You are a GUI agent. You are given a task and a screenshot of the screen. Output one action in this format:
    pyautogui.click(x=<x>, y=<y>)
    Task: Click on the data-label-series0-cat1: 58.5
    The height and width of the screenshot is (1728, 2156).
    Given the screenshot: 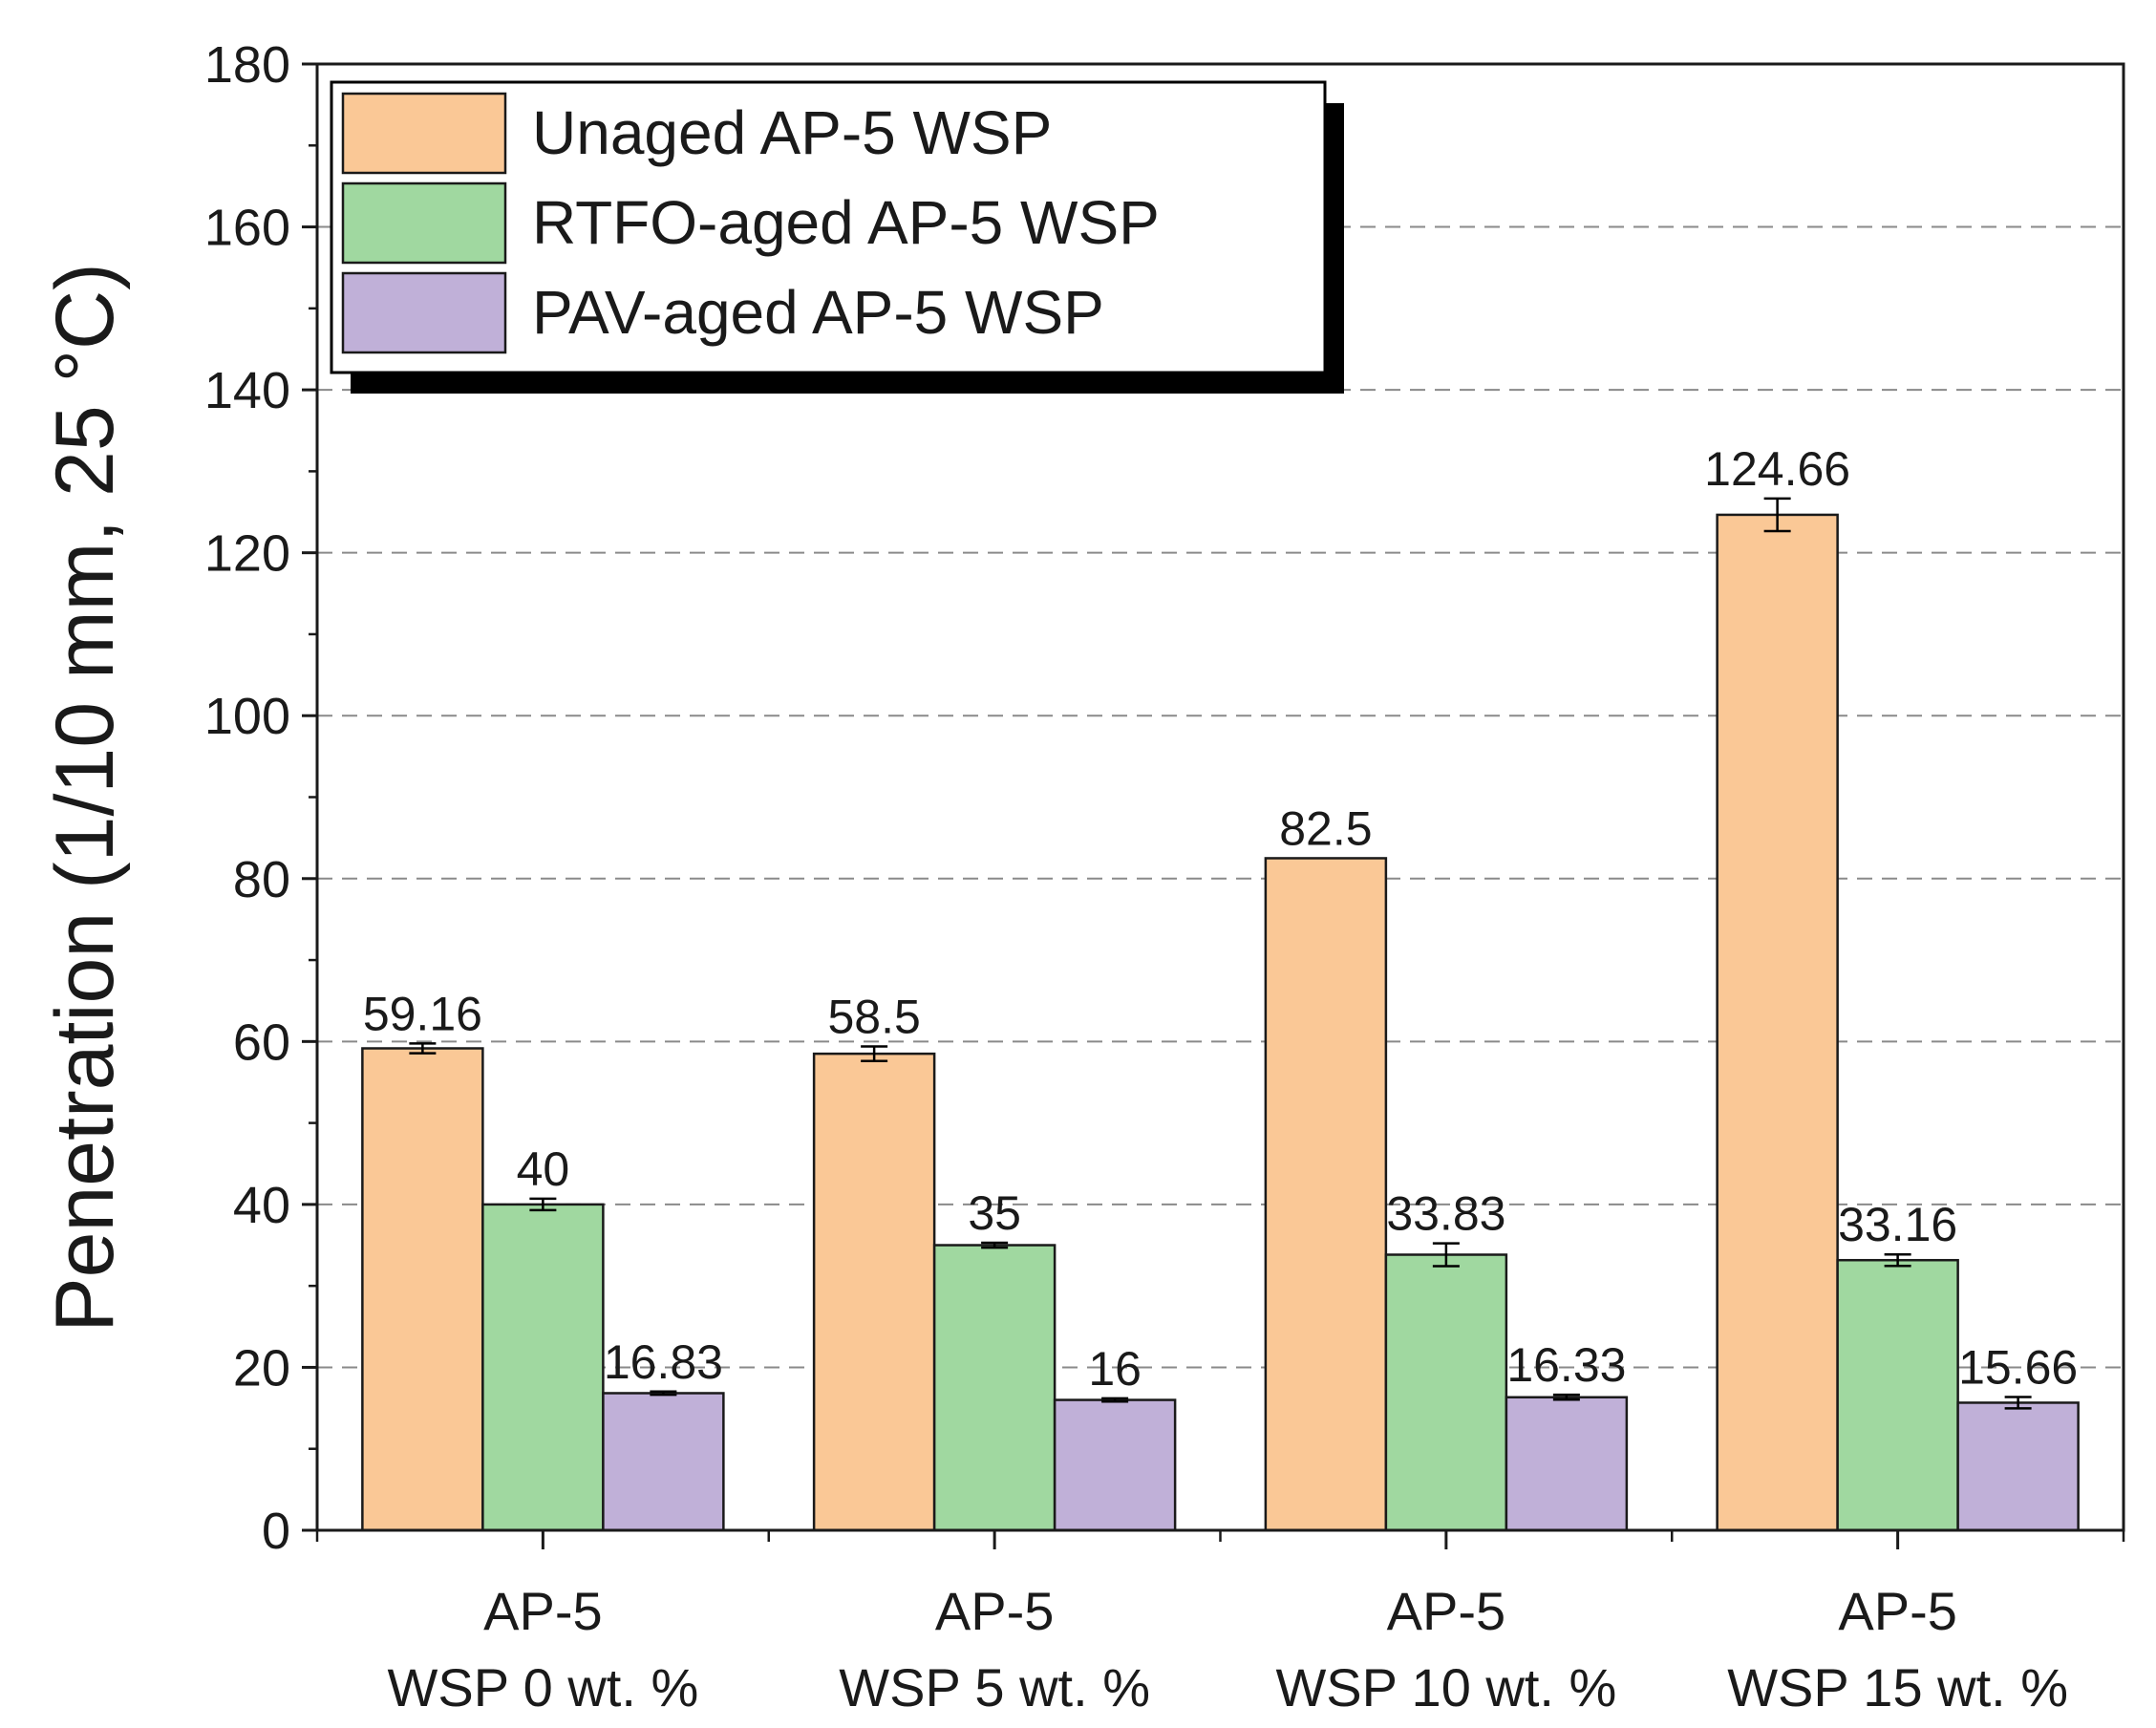 What is the action you would take?
    pyautogui.click(x=874, y=1016)
    